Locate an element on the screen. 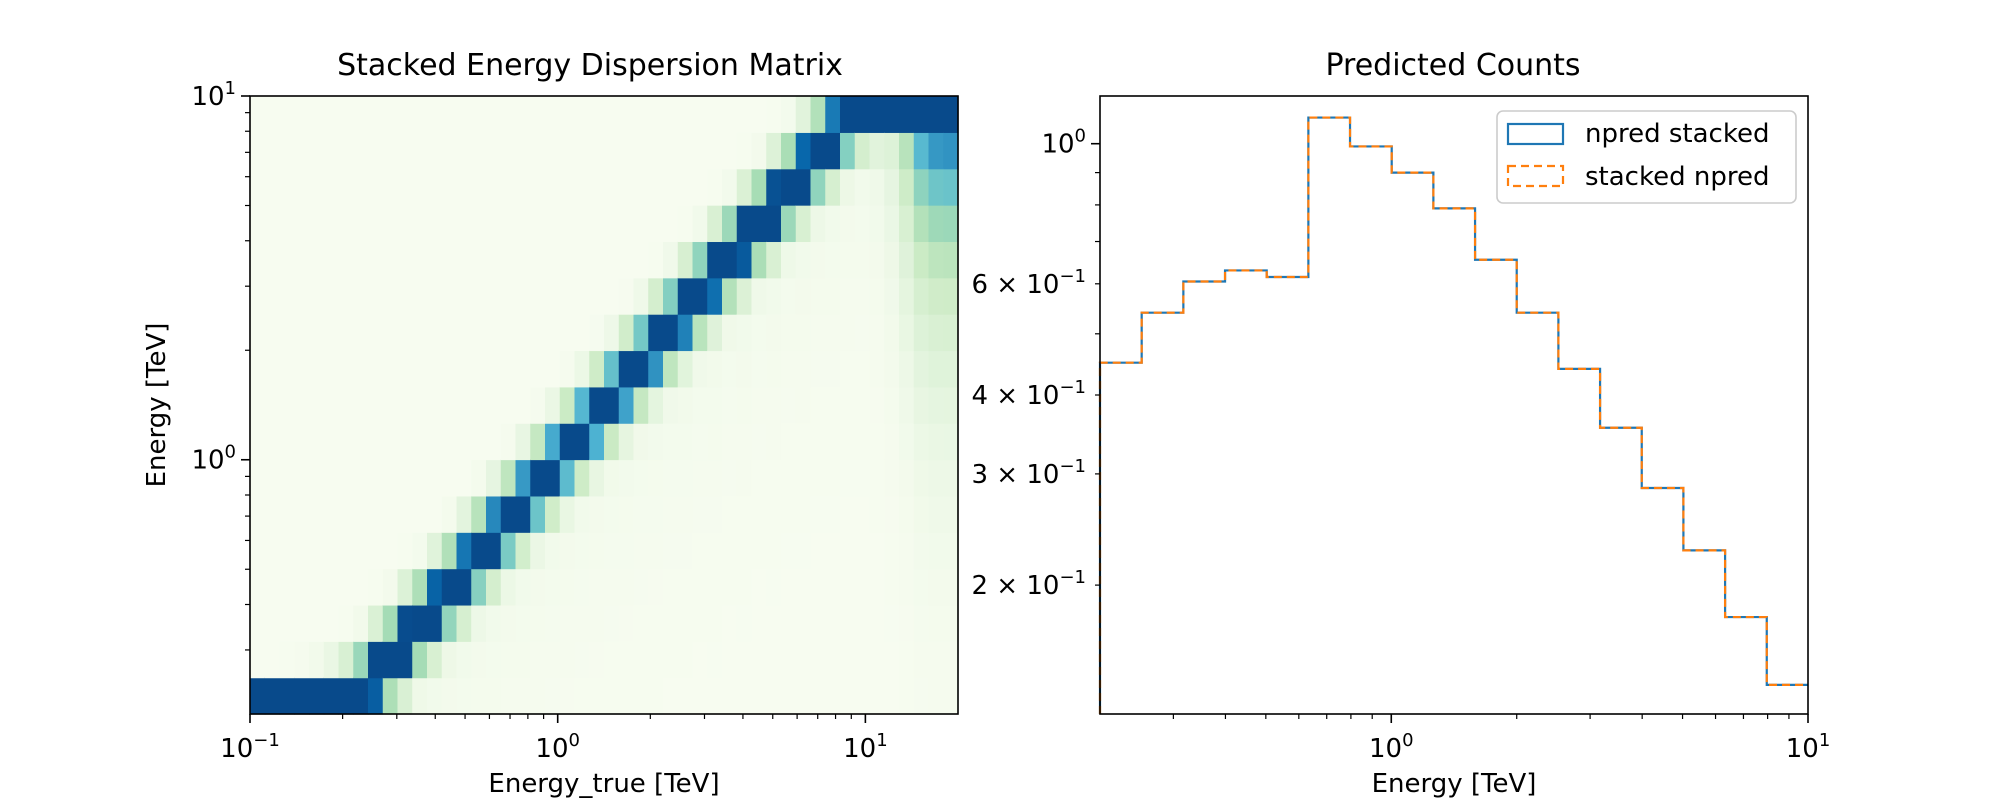 This screenshot has height=800, width=2000. edisp-y-axis-label: Energy [TeV] is located at coordinates (157, 405).